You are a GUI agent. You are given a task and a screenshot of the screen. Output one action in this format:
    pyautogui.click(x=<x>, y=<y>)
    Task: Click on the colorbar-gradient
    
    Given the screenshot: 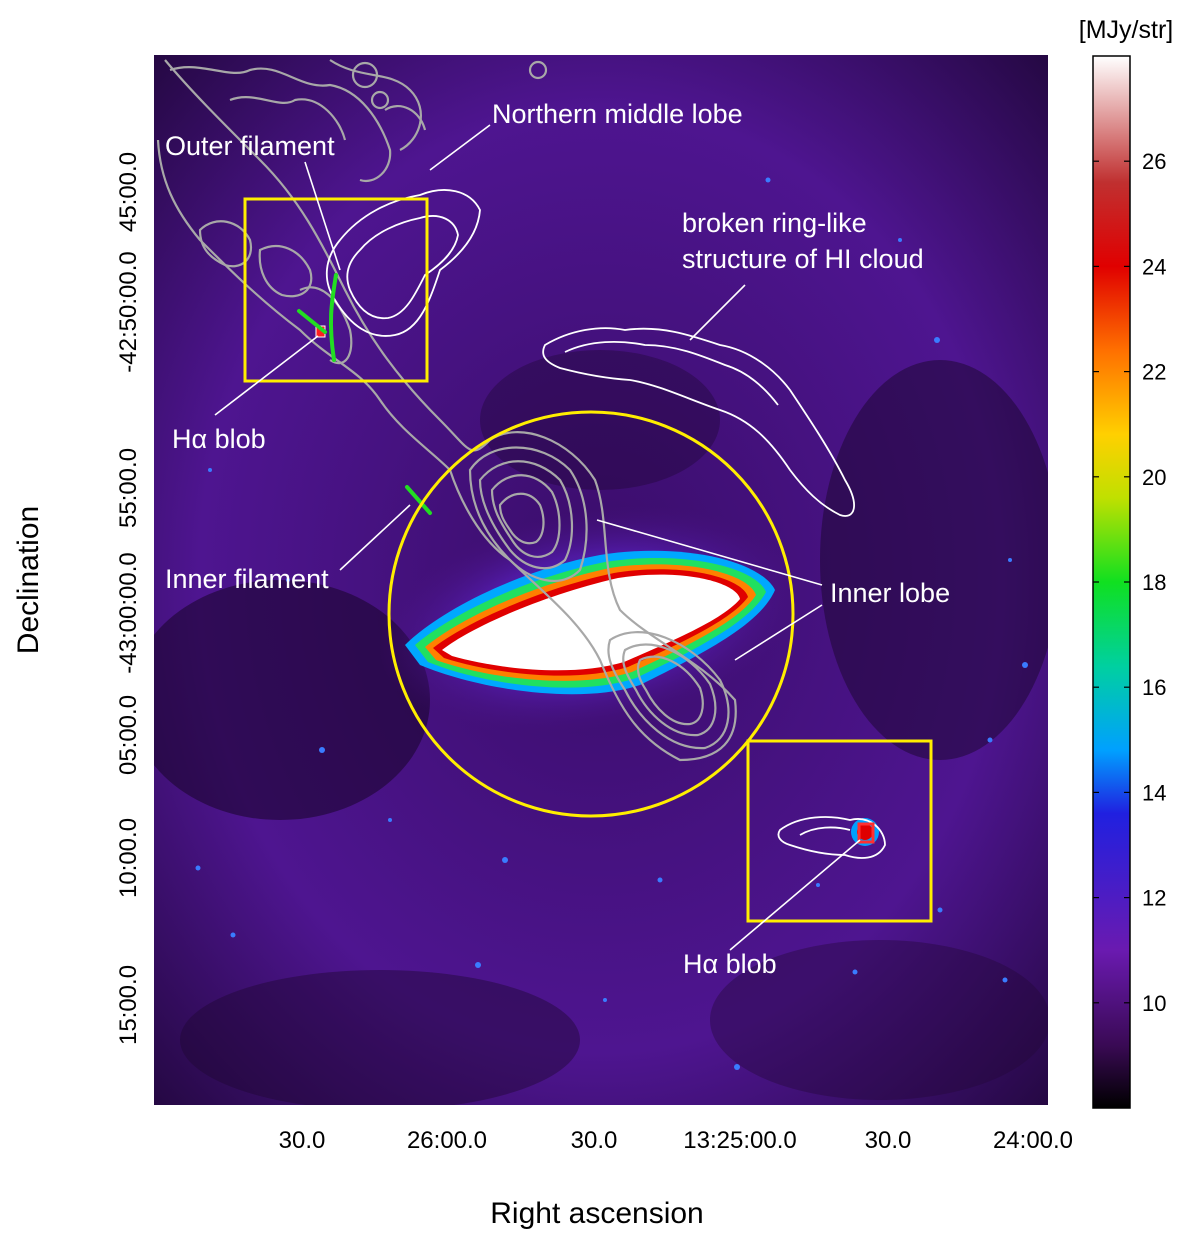 What is the action you would take?
    pyautogui.click(x=1111, y=582)
    